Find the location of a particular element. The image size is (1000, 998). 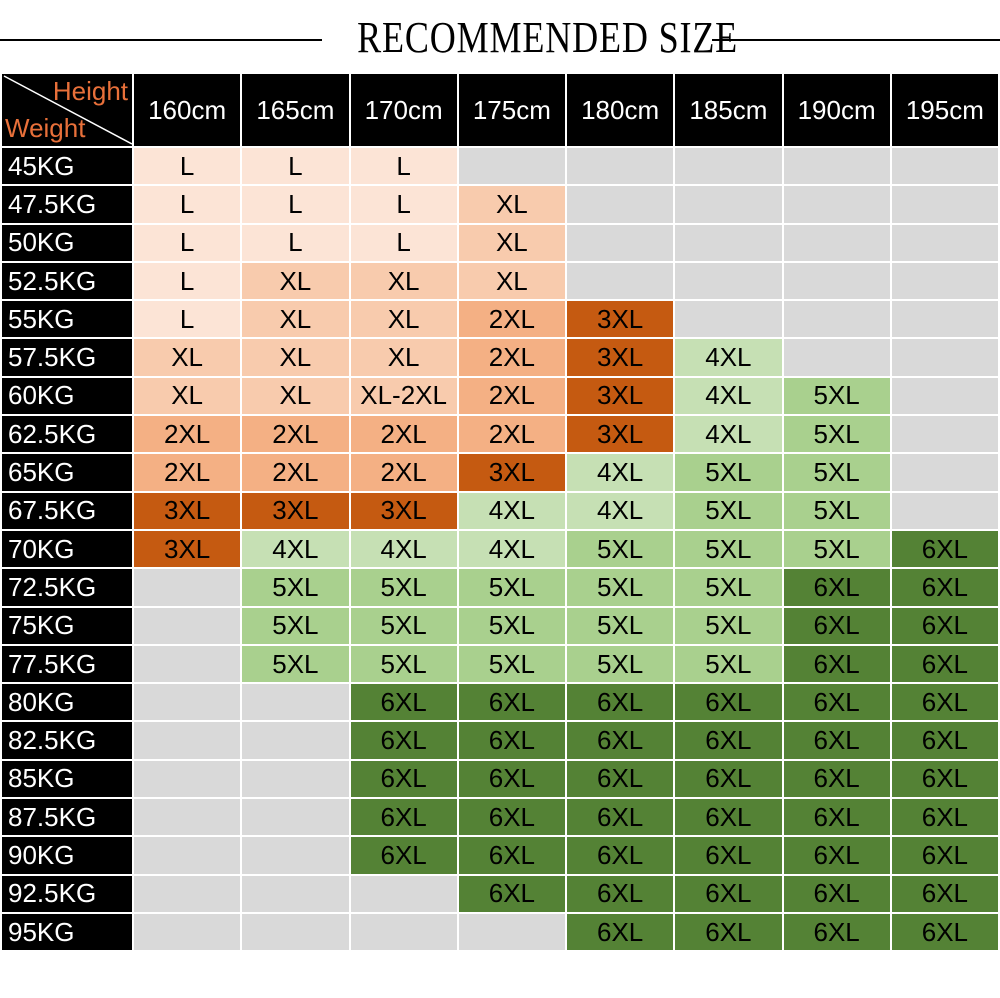

title-bar: RECOMMENDED SIZE is located at coordinates (500, 36).